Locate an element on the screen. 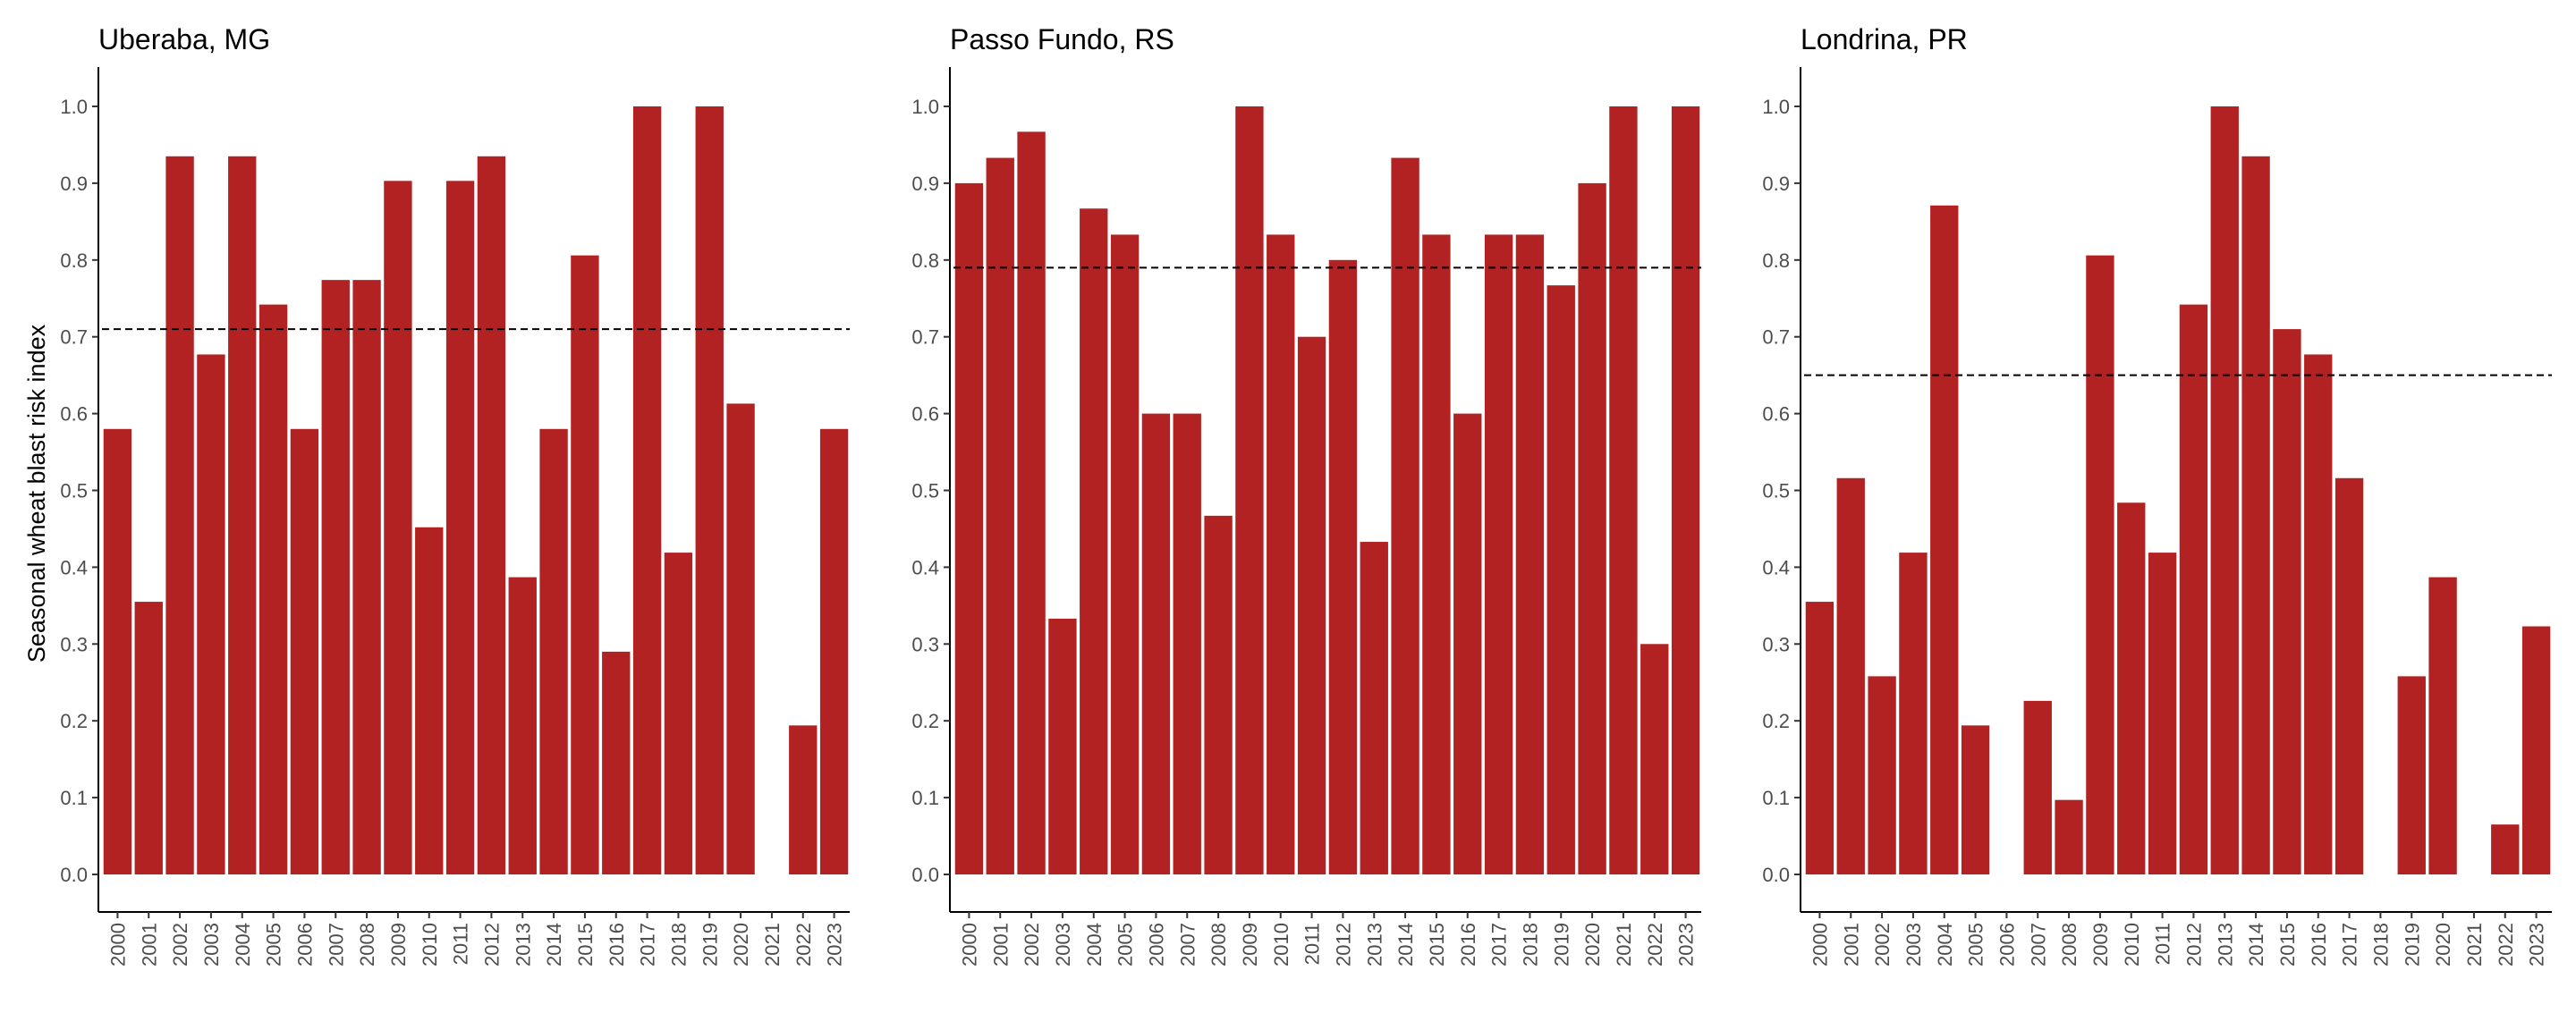  bar-2003 is located at coordinates (211, 614).